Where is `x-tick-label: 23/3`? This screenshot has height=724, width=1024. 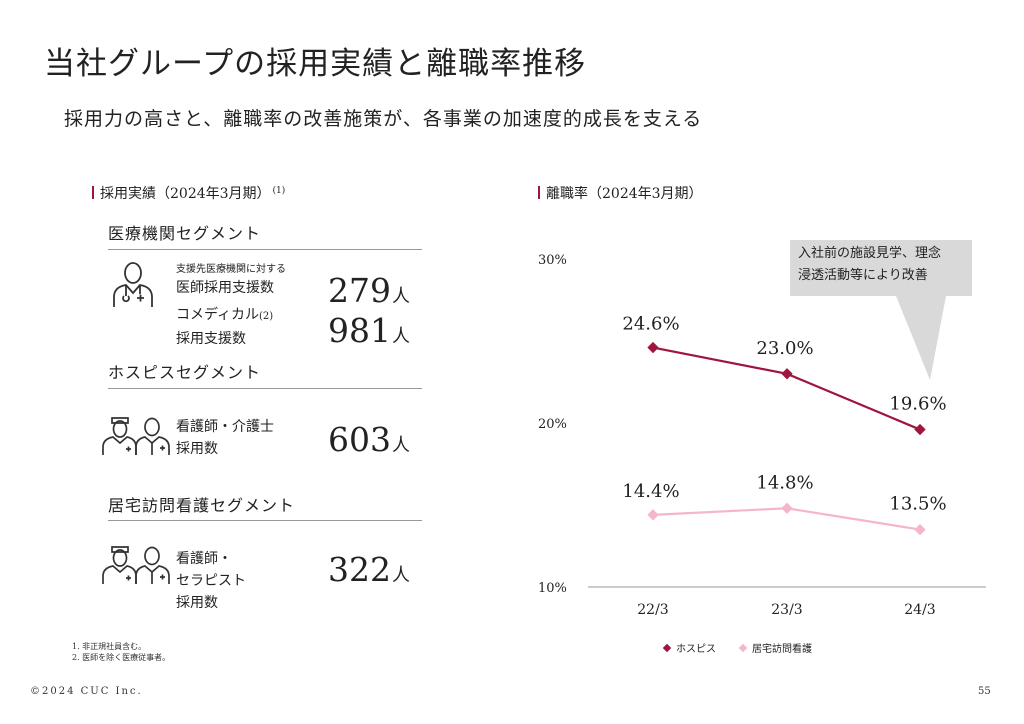
x-tick-label: 23/3 is located at coordinates (786, 610).